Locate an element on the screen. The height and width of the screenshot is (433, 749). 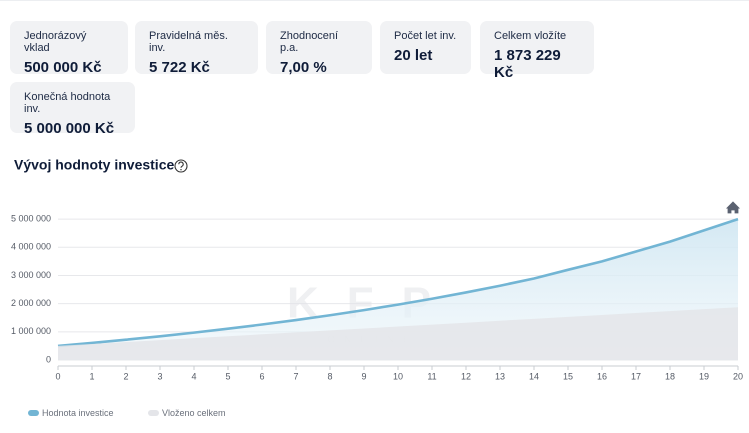
summary-card: Počet let inv. 20 let is located at coordinates (425, 47).